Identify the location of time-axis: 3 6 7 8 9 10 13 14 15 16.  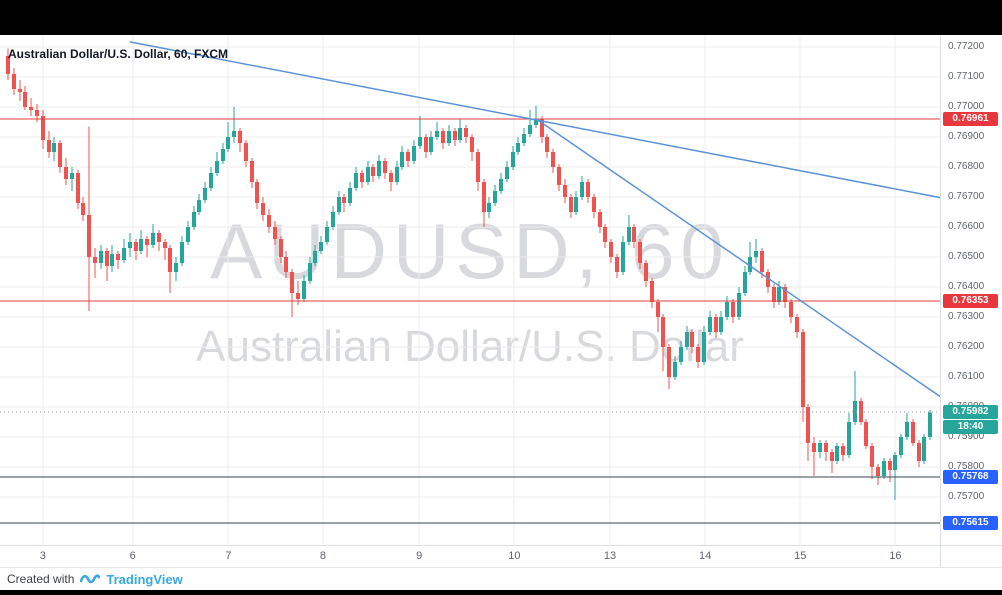
(470, 556).